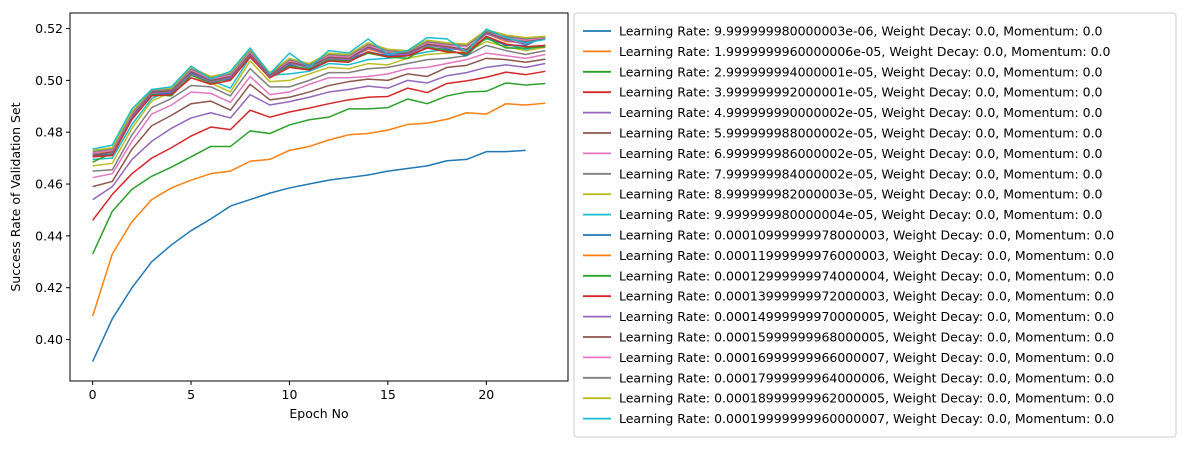 This screenshot has width=1184, height=453. I want to click on y-tick-label: 0.52, so click(49, 28).